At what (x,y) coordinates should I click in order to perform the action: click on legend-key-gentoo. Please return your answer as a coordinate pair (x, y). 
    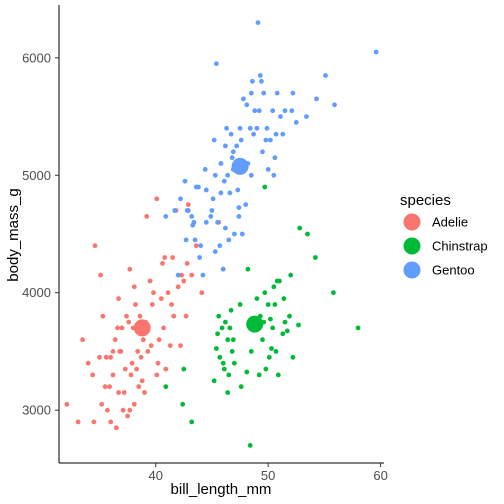
    Looking at the image, I should click on (412, 270).